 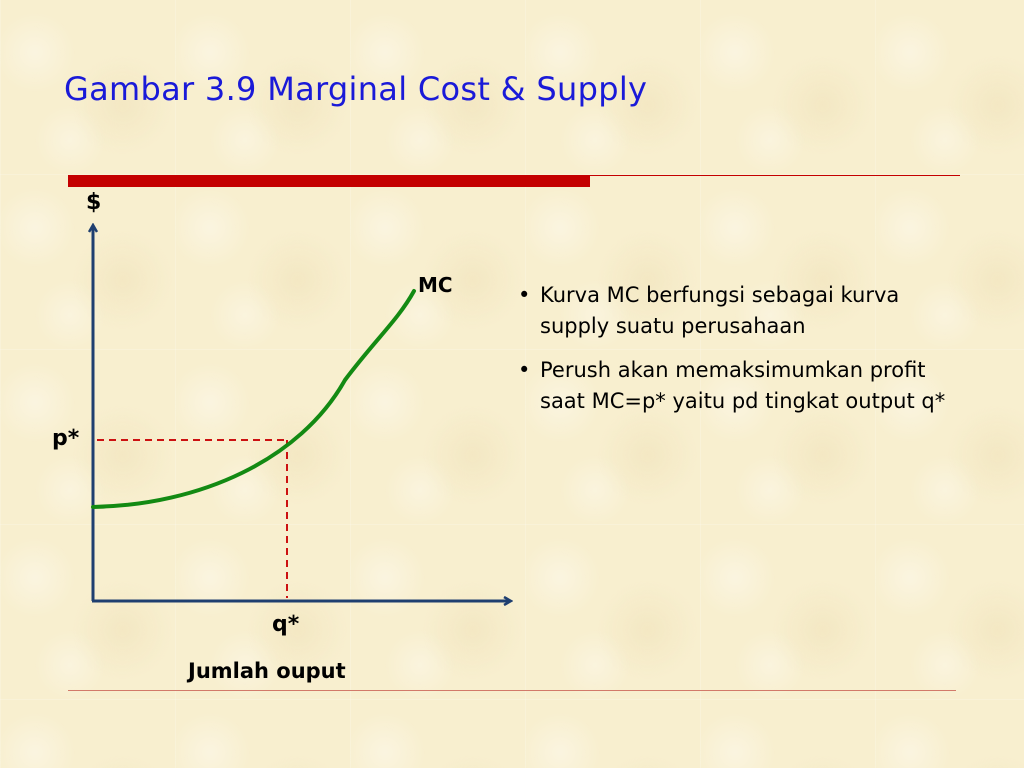 I want to click on slide-title: Gambar 3.9 Marginal Cost & Supply, so click(x=356, y=89).